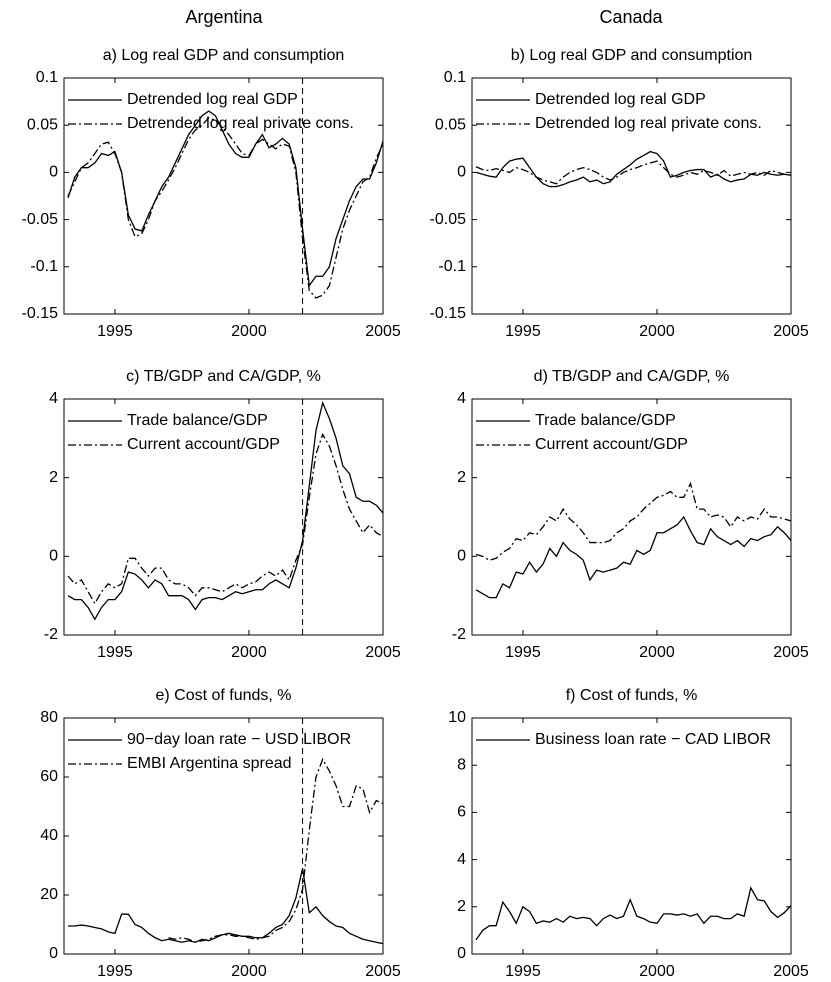 This screenshot has height=982, width=831. What do you see at coordinates (653, 739) in the screenshot?
I see `legend-label: Business loan rate − CAD LIBOR` at bounding box center [653, 739].